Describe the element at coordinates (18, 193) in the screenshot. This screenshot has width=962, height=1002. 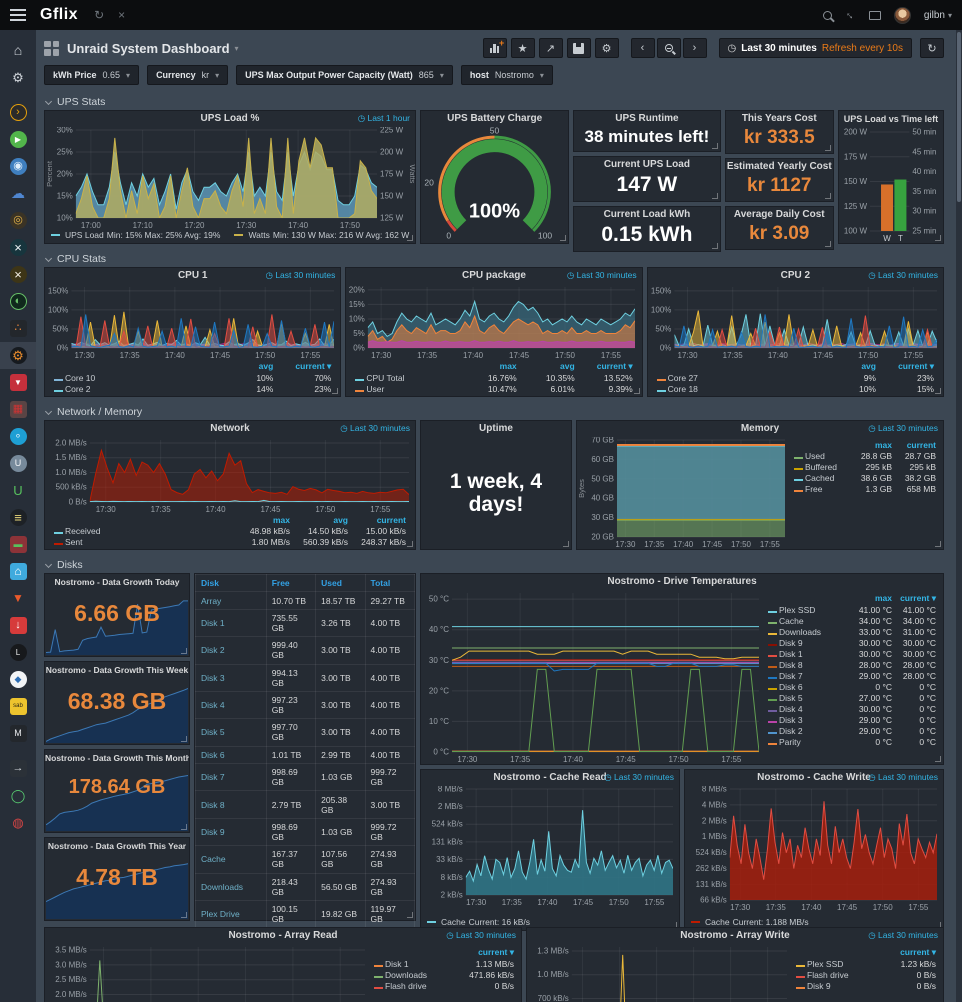
I see `sidebar-item-app-cloud: ☁` at that location.